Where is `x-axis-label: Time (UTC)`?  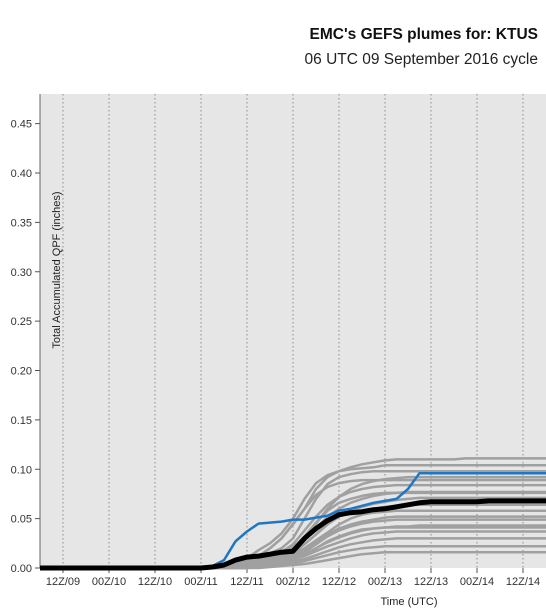
x-axis-label: Time (UTC) is located at coordinates (408, 602).